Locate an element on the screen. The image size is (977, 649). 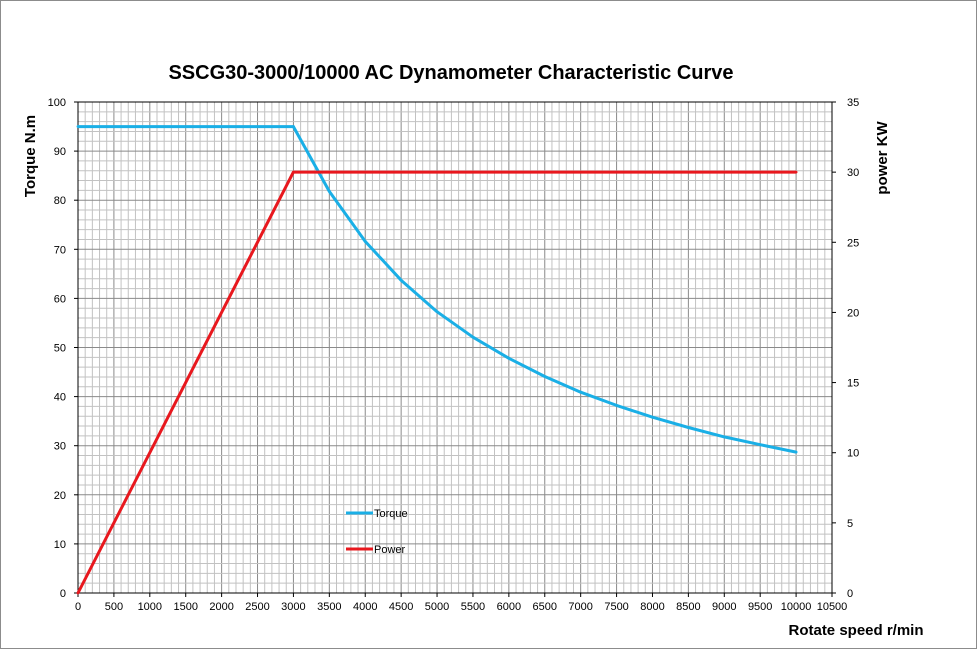
x-tick-label: 7500 is located at coordinates (616, 607).